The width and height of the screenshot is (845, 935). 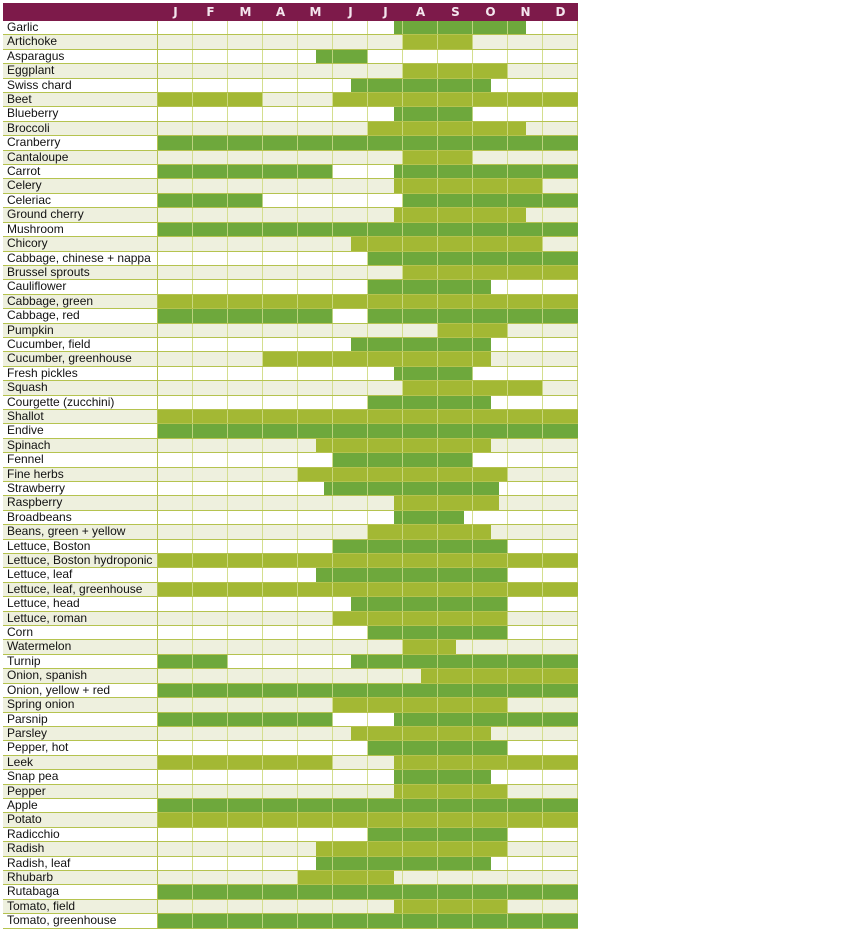 I want to click on table-row: Raspberry, so click(x=290, y=503).